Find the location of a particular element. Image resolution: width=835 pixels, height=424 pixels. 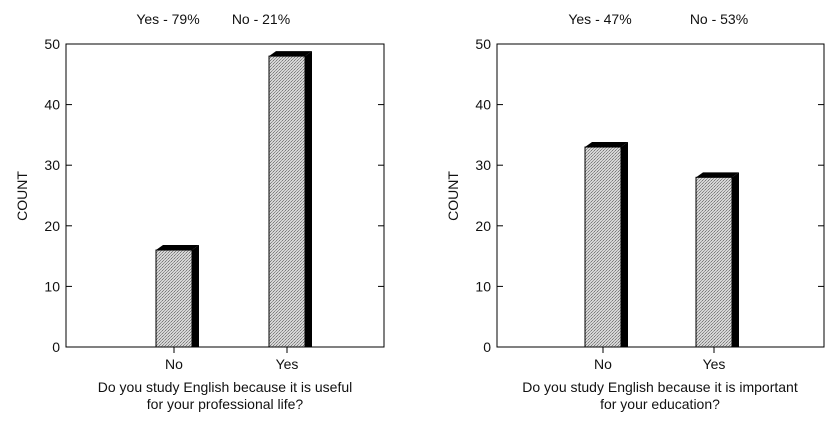

chart-annotation-left: Yes - 79% is located at coordinates (167, 19).